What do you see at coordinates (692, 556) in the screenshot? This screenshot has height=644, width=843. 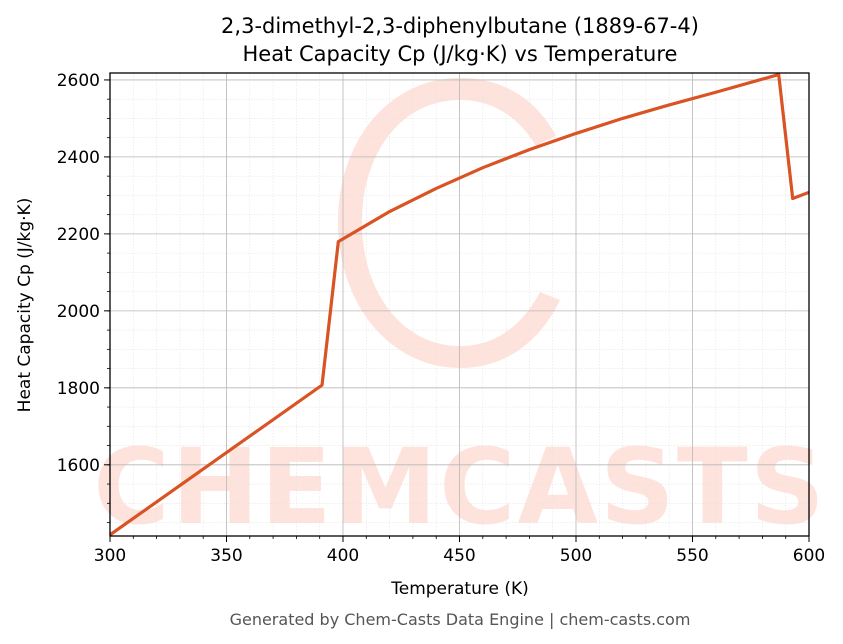 I see `x-tick-label: 550` at bounding box center [692, 556].